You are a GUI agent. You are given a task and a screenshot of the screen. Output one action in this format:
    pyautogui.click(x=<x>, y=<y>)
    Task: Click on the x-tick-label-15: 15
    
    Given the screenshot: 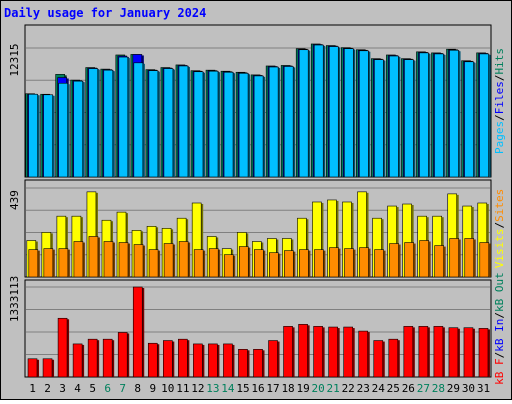 What is the action you would take?
    pyautogui.click(x=242, y=388)
    